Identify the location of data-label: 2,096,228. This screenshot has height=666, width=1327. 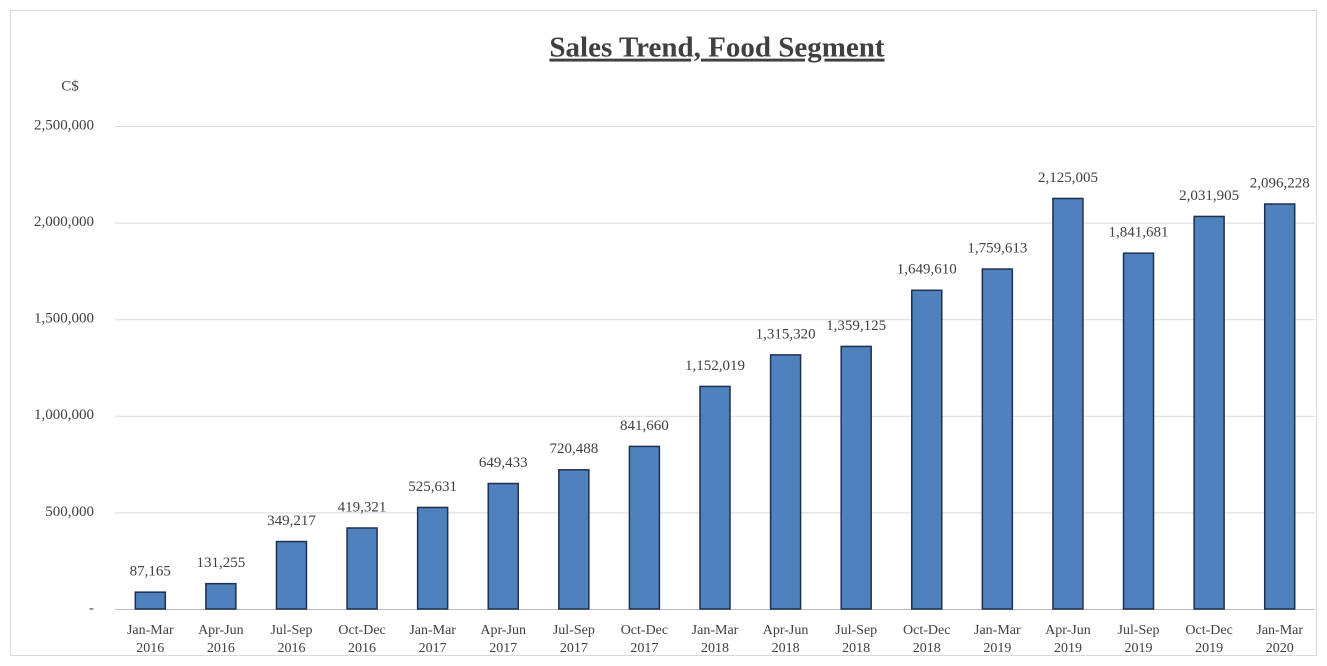
(1280, 183).